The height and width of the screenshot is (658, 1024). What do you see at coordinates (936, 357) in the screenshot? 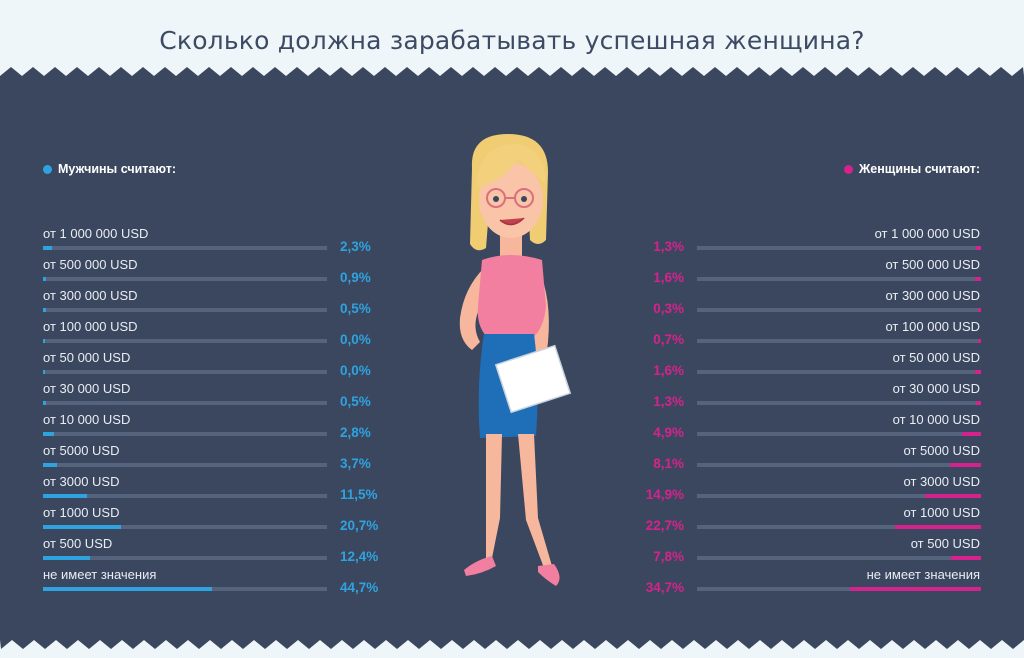
I see `women-category-label: от 50 000 USD` at bounding box center [936, 357].